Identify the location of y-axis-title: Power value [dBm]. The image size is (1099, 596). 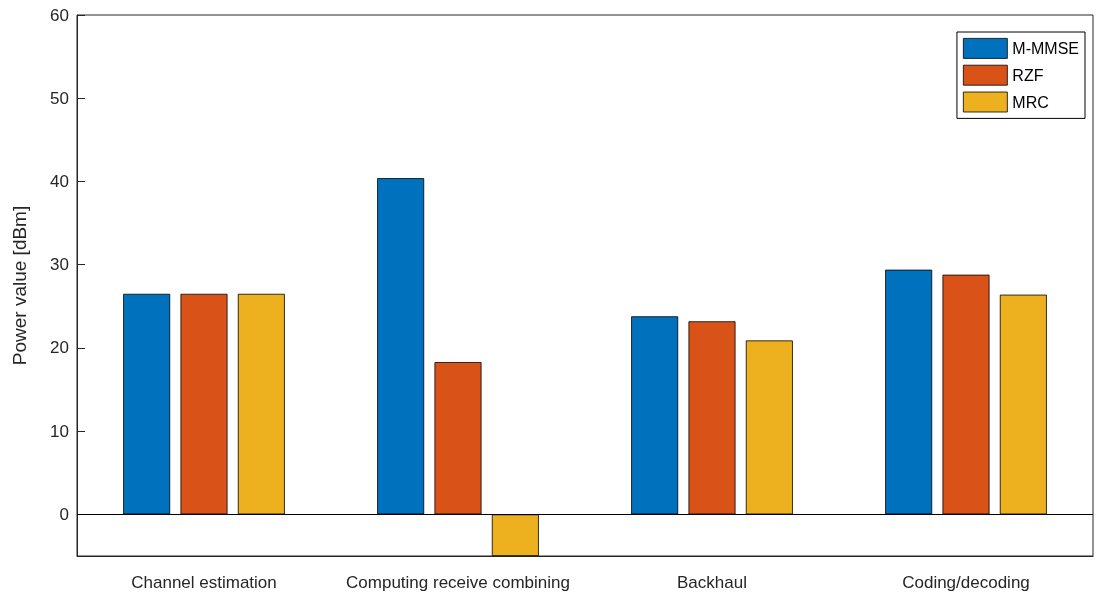
(19, 285).